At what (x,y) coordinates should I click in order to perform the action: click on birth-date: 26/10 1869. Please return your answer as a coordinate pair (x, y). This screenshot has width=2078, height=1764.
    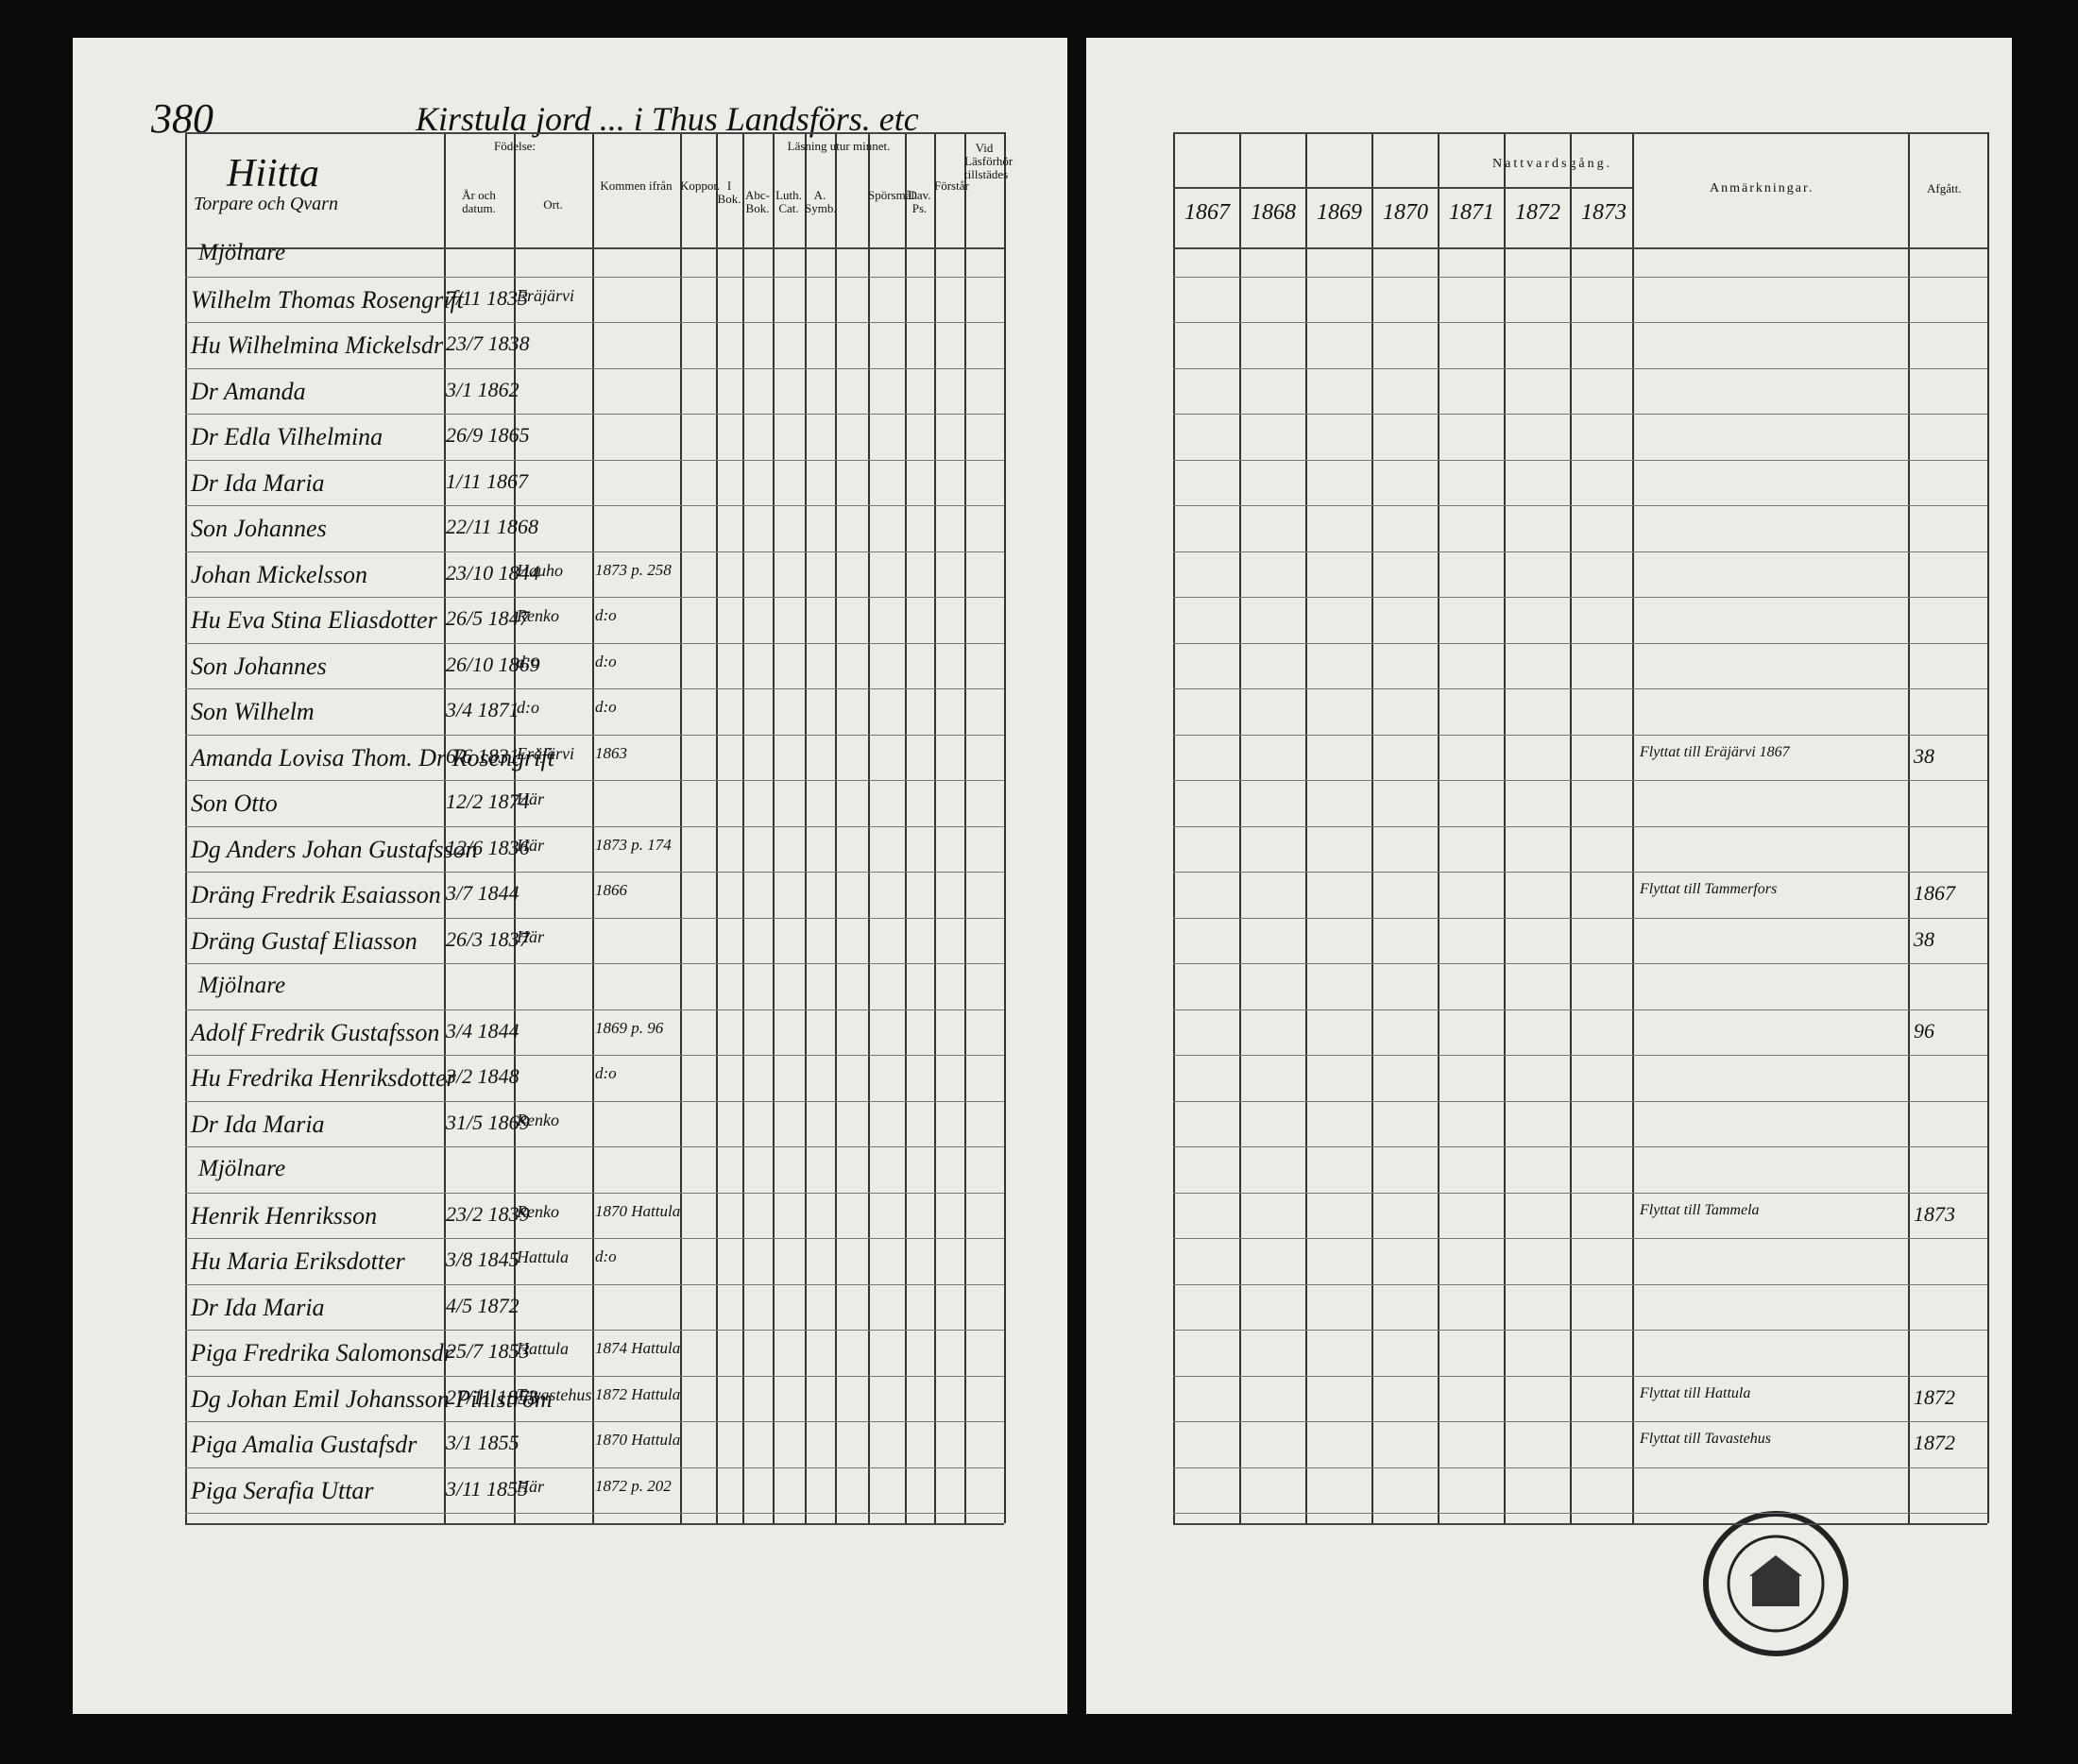
    Looking at the image, I should click on (493, 664).